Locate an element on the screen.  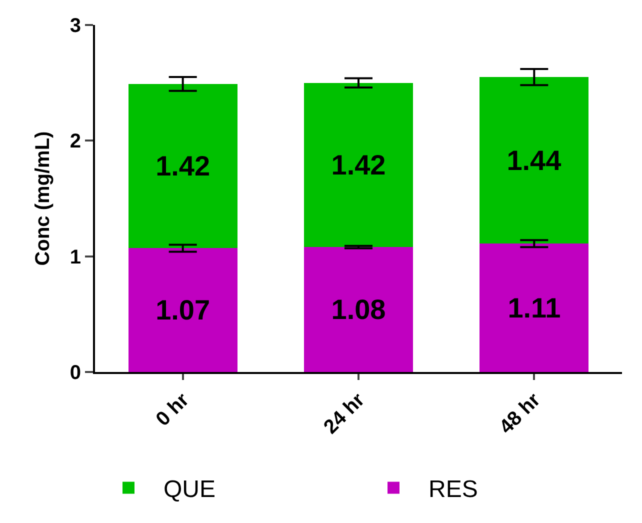
data-label: 1.07 is located at coordinates (183, 310).